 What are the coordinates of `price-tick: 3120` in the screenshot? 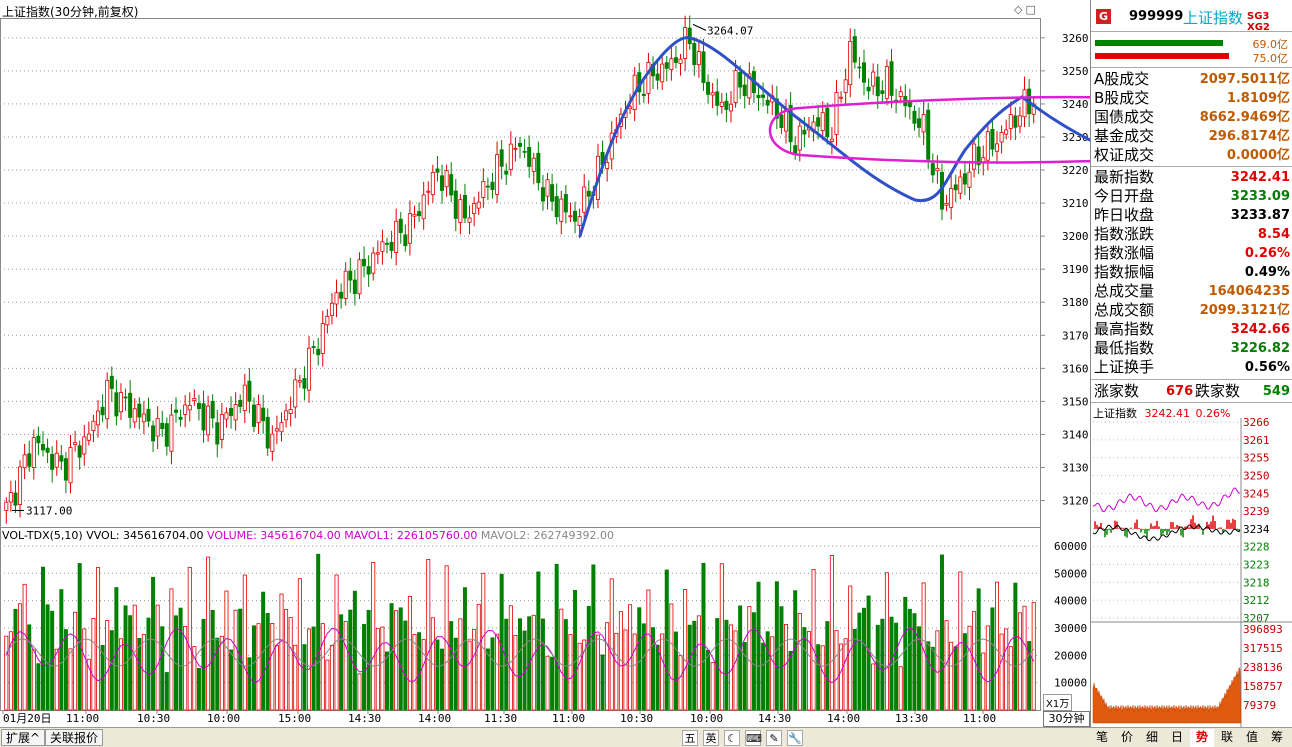 It's located at (1075, 501).